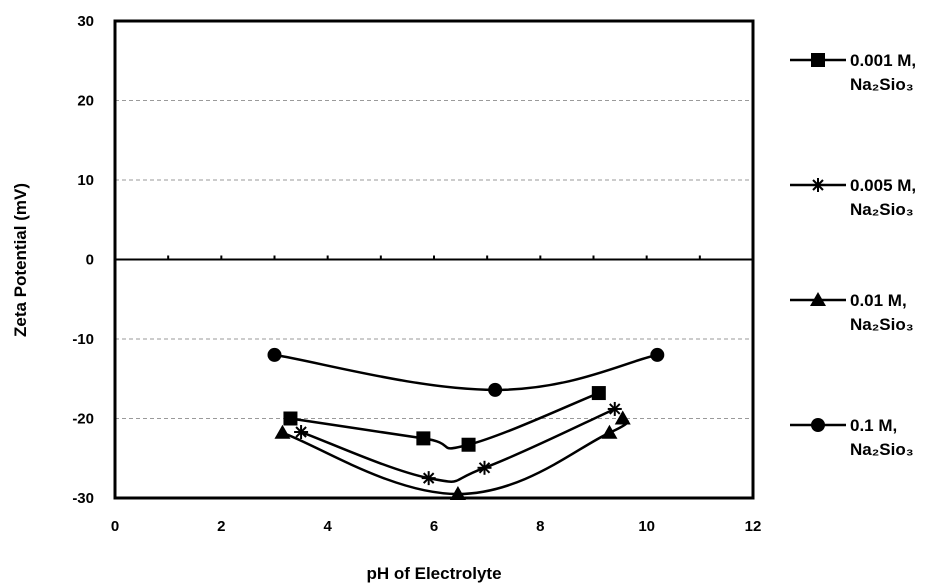 Image resolution: width=950 pixels, height=586 pixels. What do you see at coordinates (90, 260) in the screenshot?
I see `y-tick-label: 0` at bounding box center [90, 260].